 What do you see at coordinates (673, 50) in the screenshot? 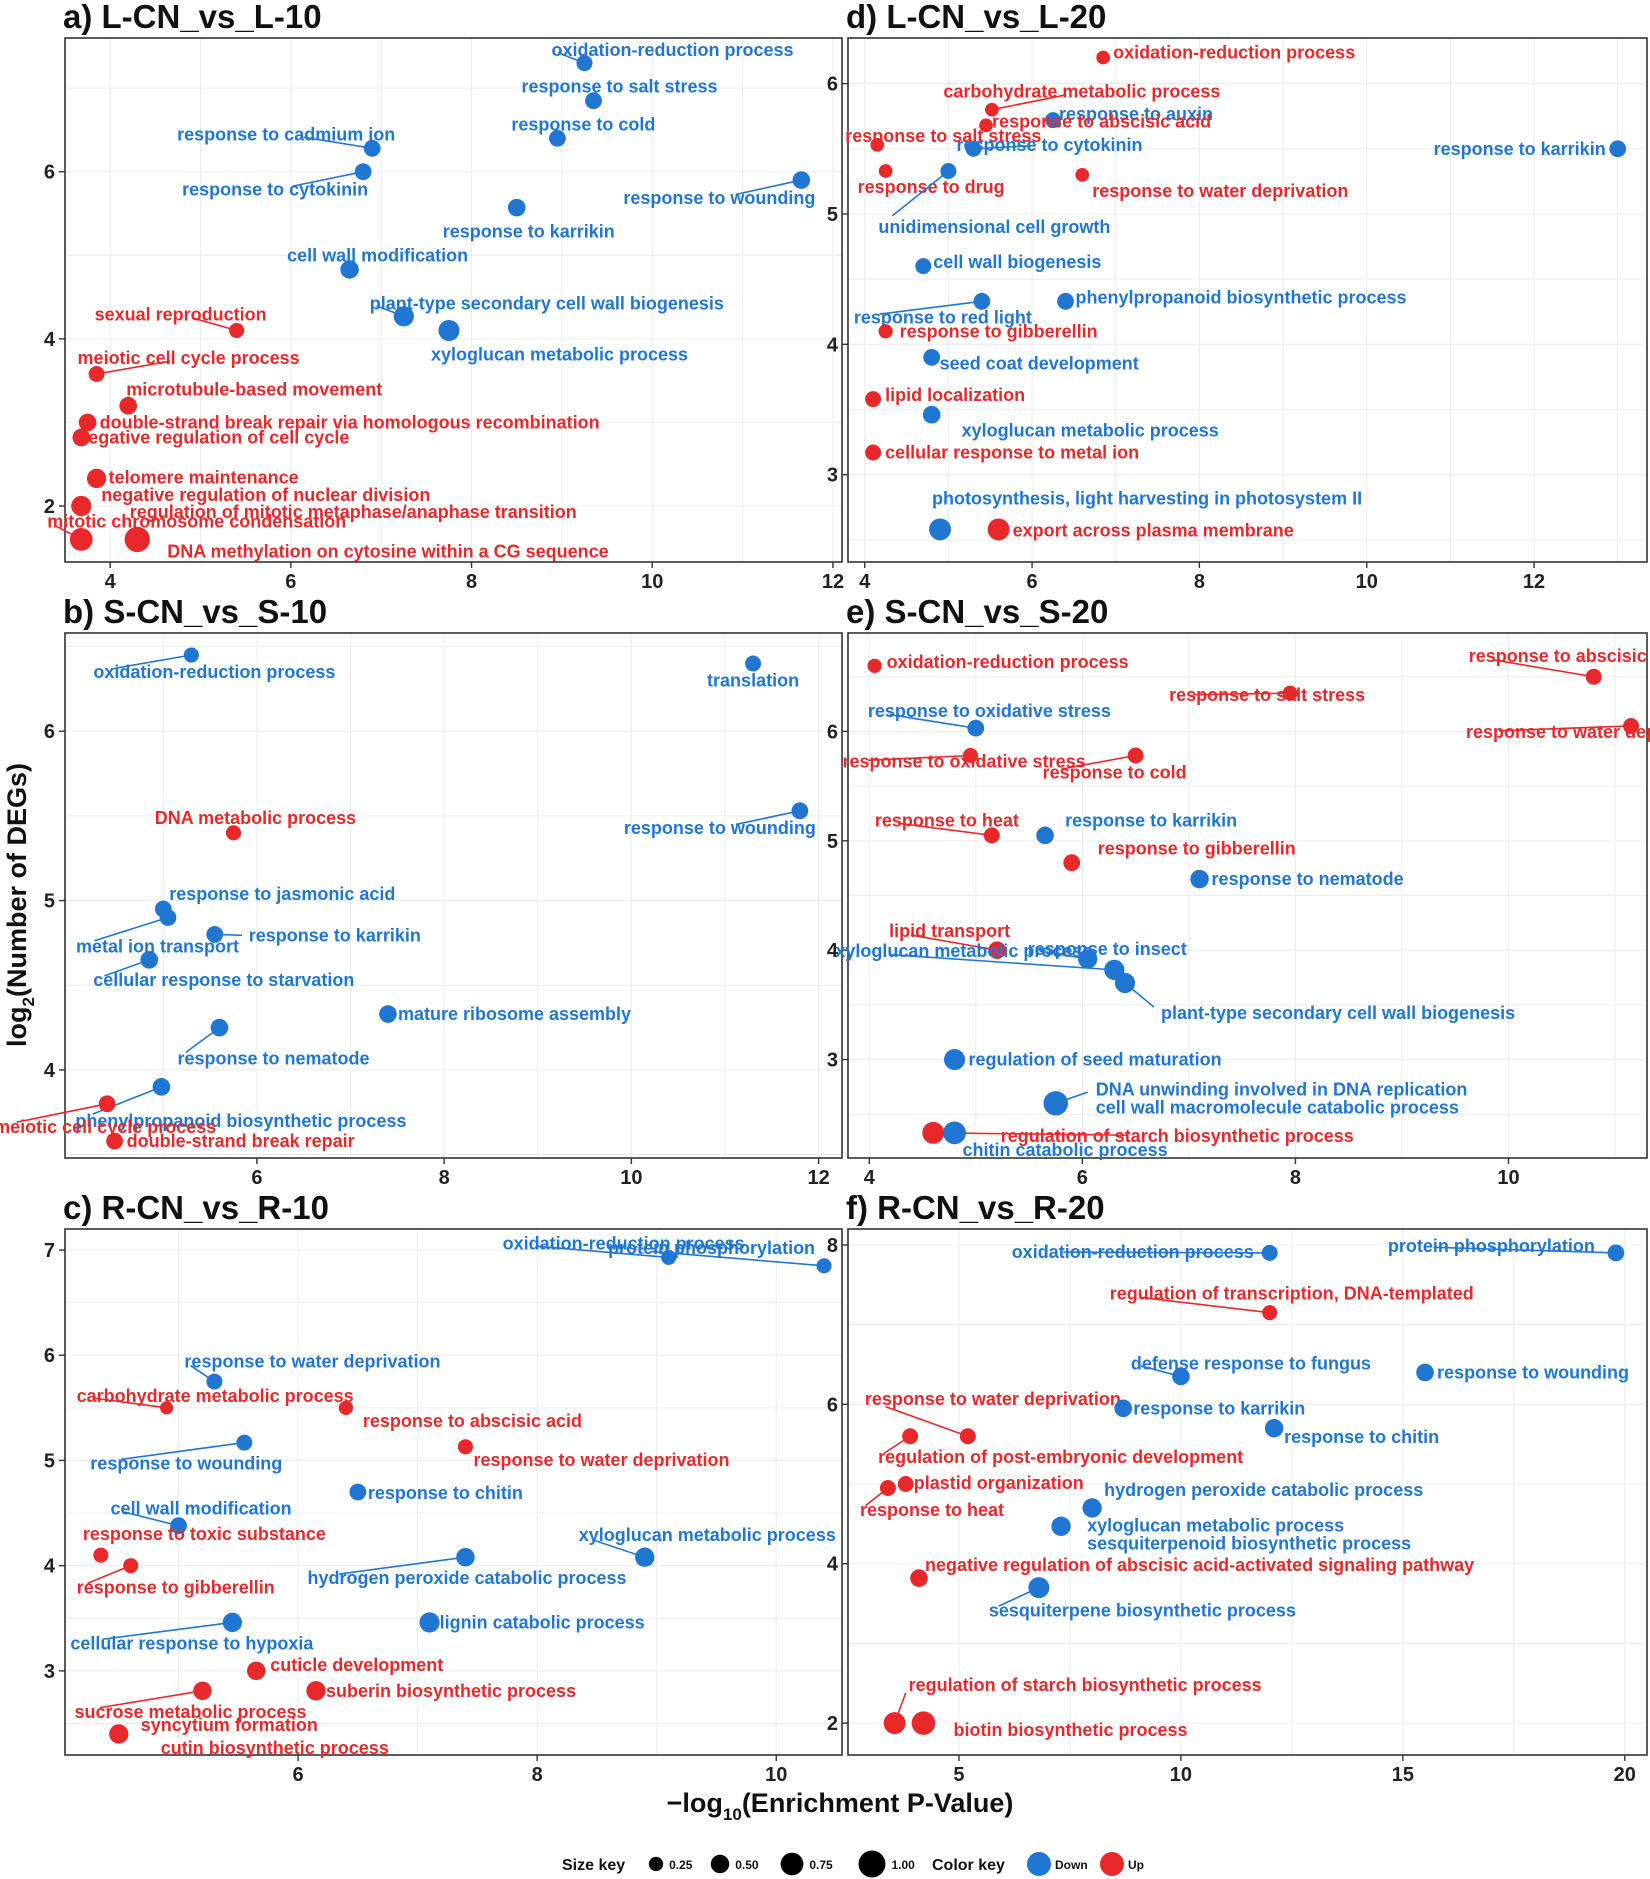
I see `point-label: oxidation-reduction process` at bounding box center [673, 50].